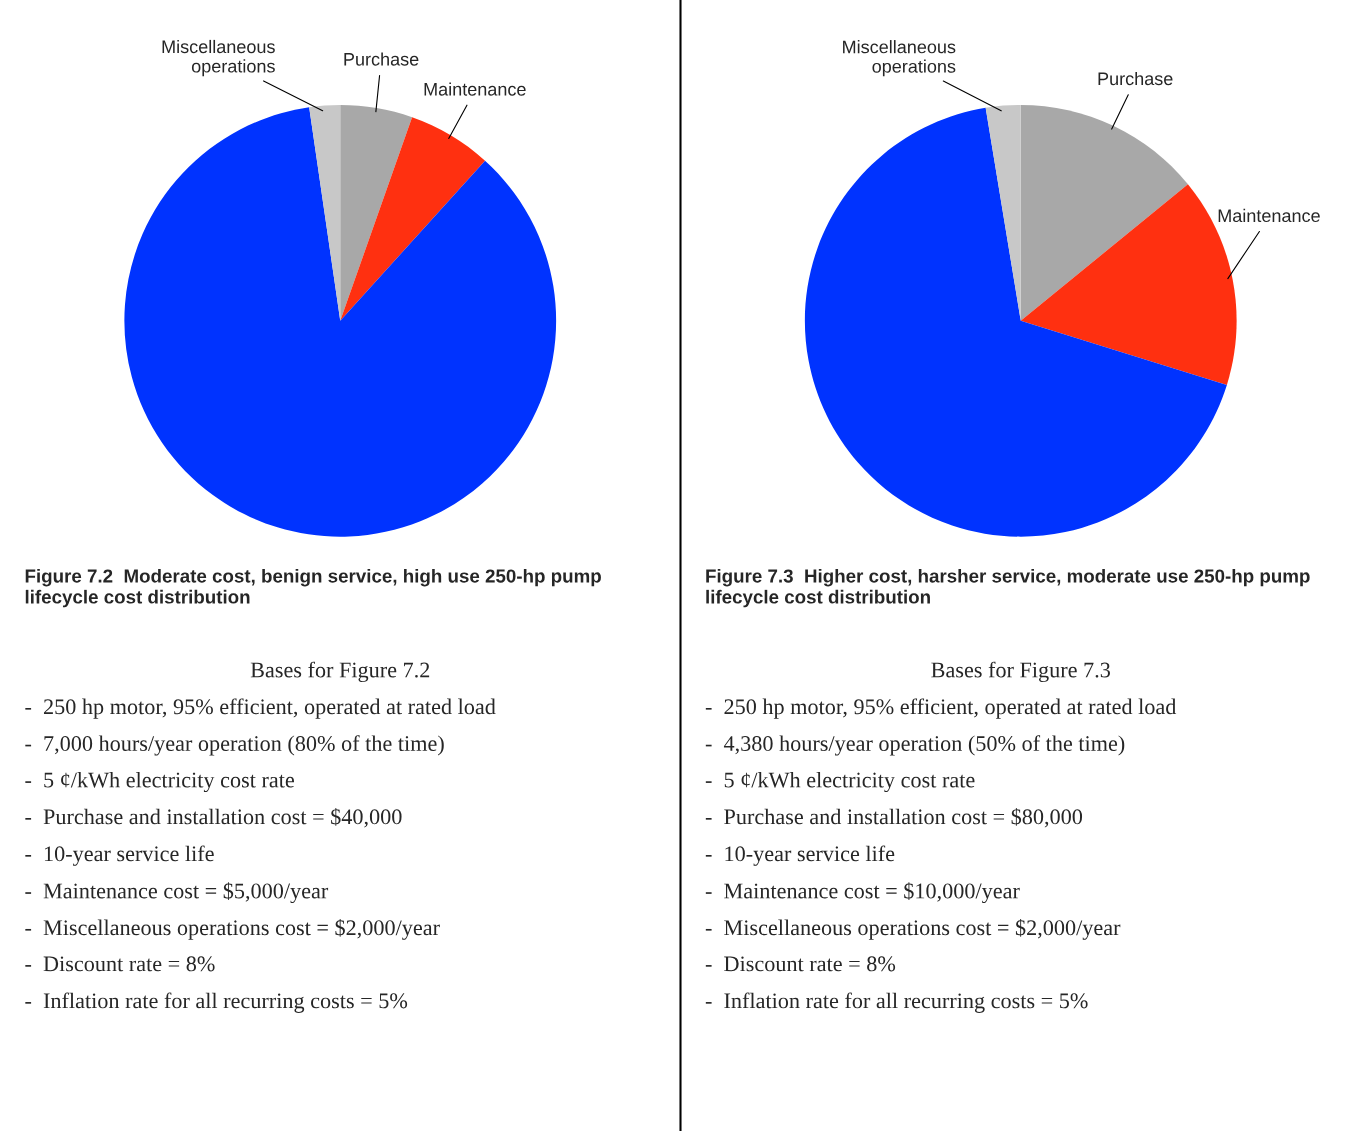  I want to click on text: - 4,380 hours/year operation (50% of the time), so click(915, 745).